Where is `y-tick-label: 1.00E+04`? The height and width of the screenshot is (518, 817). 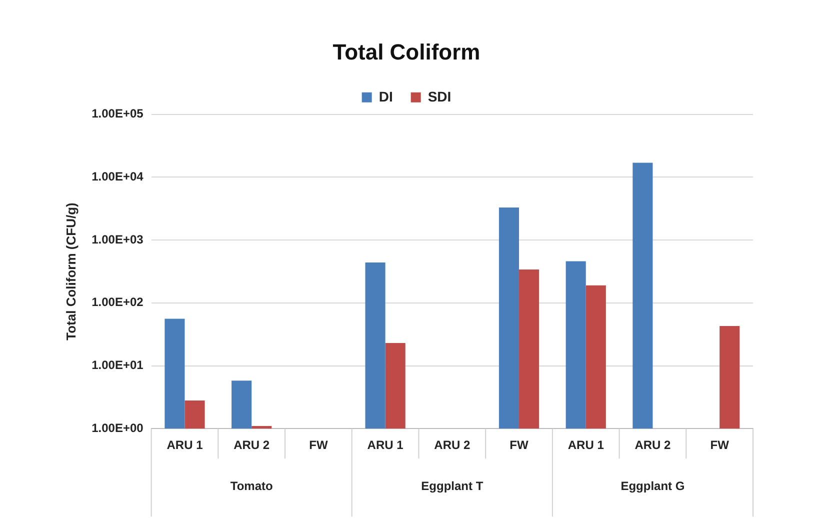 y-tick-label: 1.00E+04 is located at coordinates (118, 177).